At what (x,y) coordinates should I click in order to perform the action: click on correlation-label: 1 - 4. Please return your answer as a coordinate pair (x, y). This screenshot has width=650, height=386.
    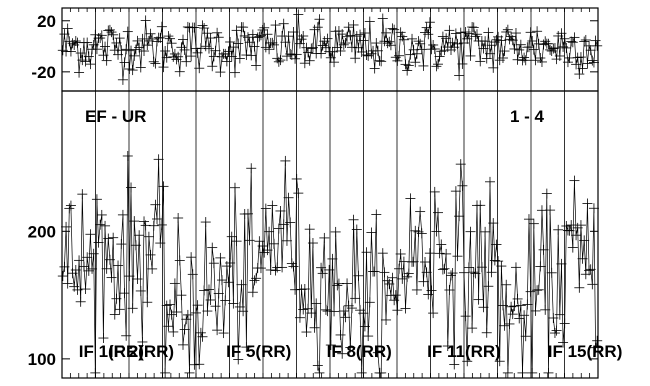
    Looking at the image, I should click on (527, 116).